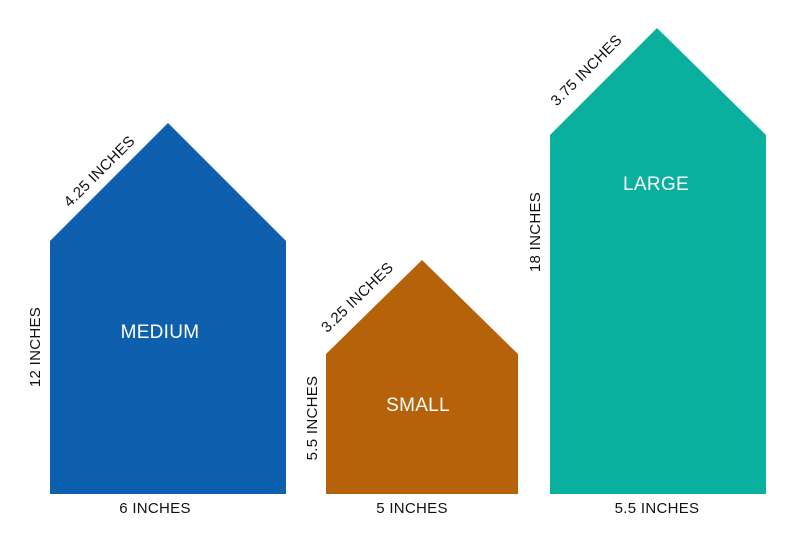 Image resolution: width=800 pixels, height=544 pixels. What do you see at coordinates (656, 184) in the screenshot?
I see `house-label: LARGE` at bounding box center [656, 184].